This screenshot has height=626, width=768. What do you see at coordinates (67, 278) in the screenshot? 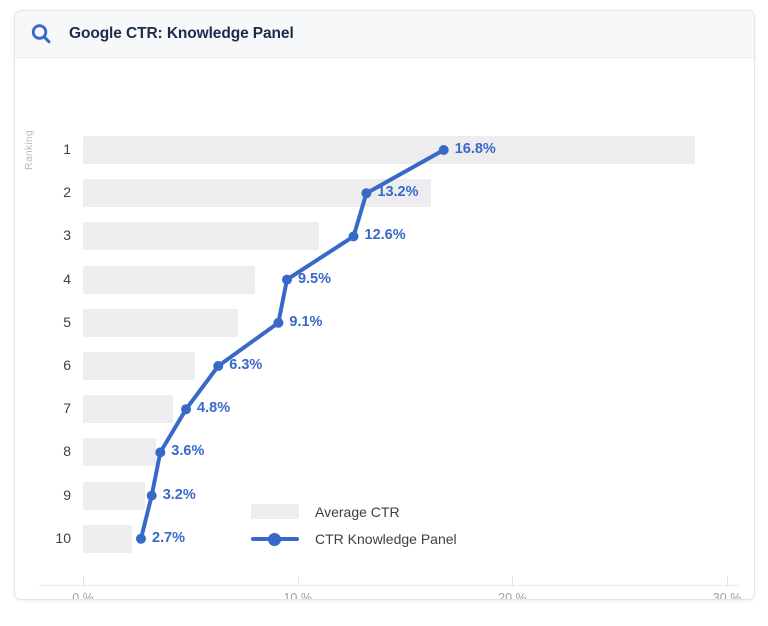
I see `y-axis-tick-label: 4` at bounding box center [67, 278].